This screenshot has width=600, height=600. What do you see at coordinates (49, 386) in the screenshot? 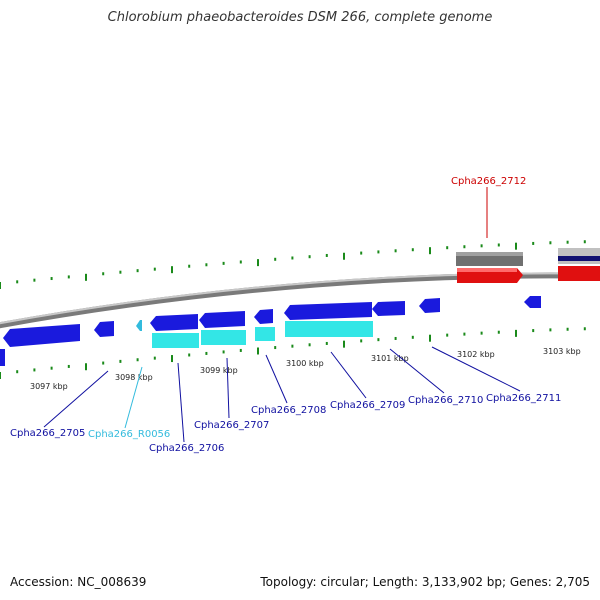
I see `scale-label: 3097 kbp` at bounding box center [49, 386].